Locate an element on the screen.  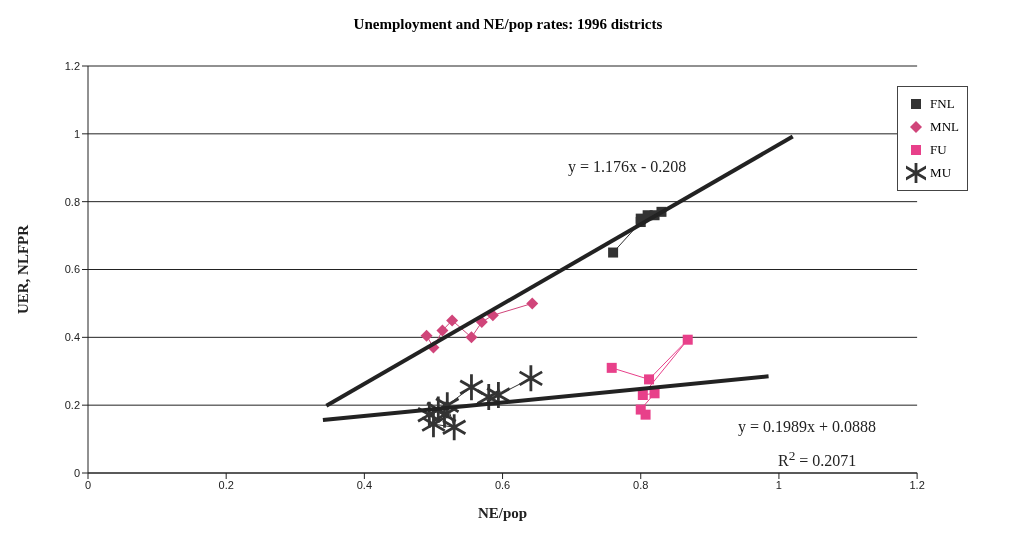
x-tick-label: 0.4 is located at coordinates (364, 484).